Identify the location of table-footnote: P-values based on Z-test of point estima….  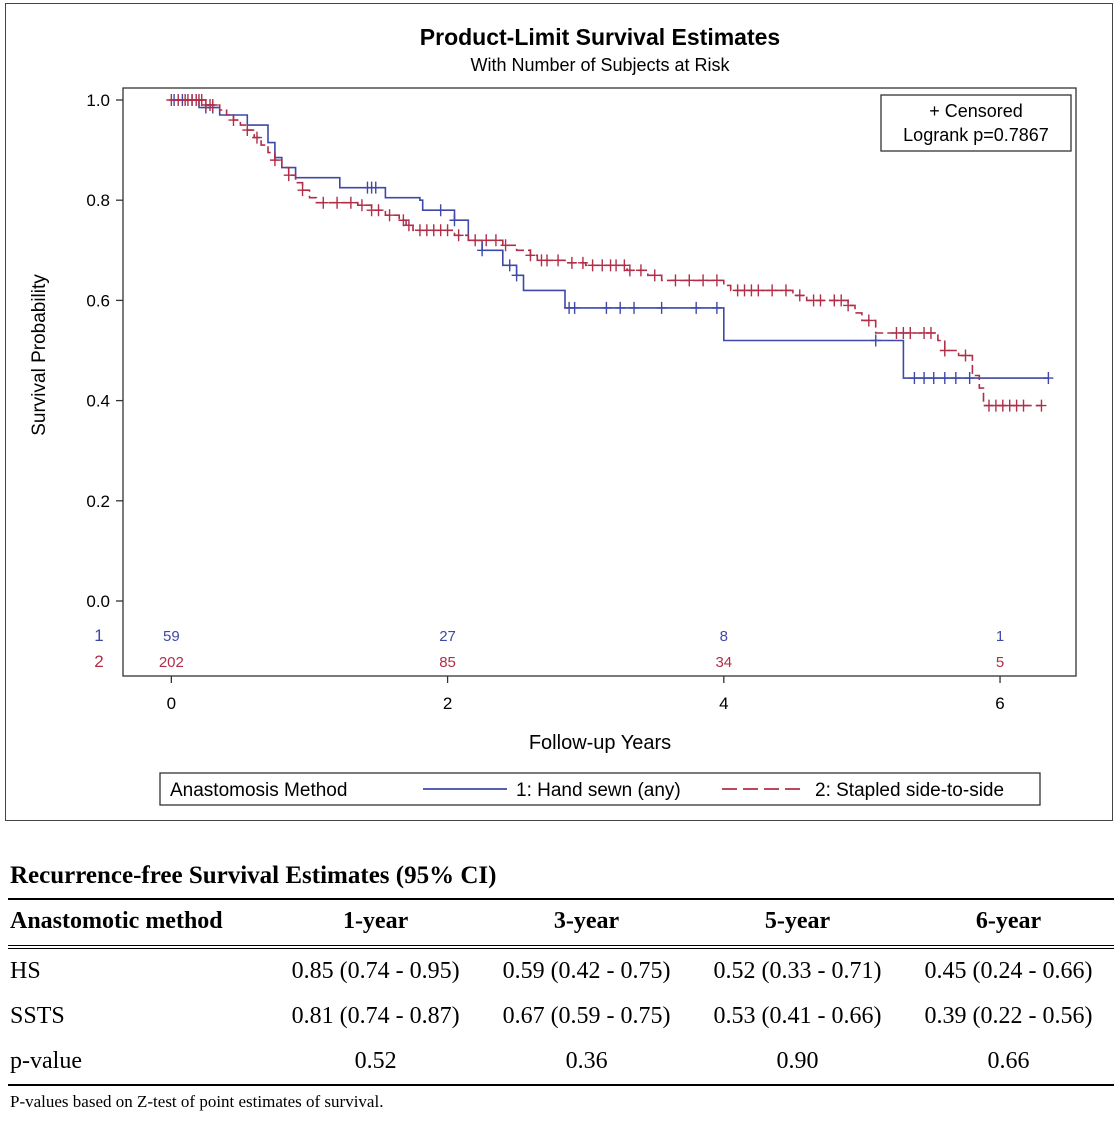
(197, 1101).